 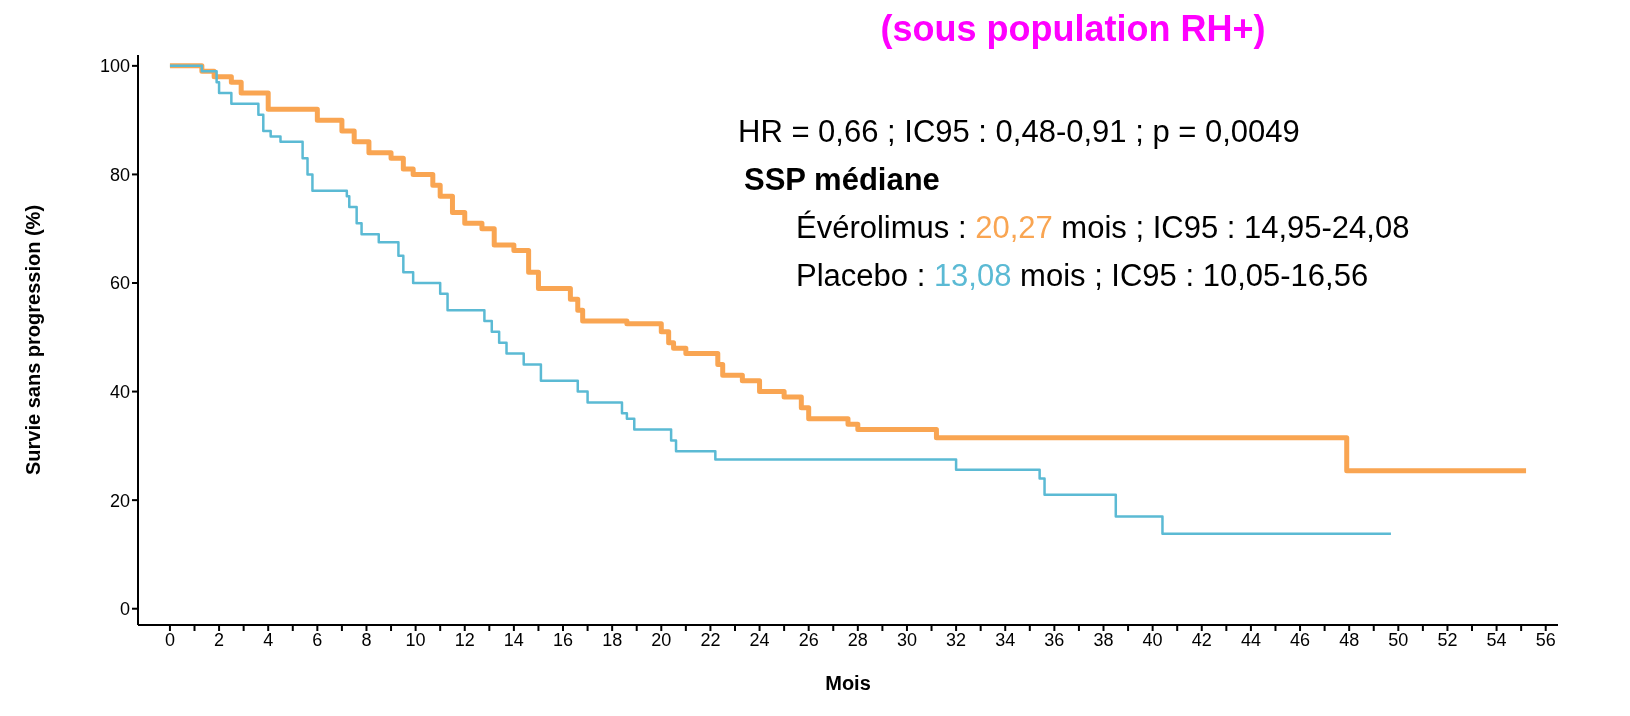 I want to click on x-tick-label: 56, so click(x=1545, y=639).